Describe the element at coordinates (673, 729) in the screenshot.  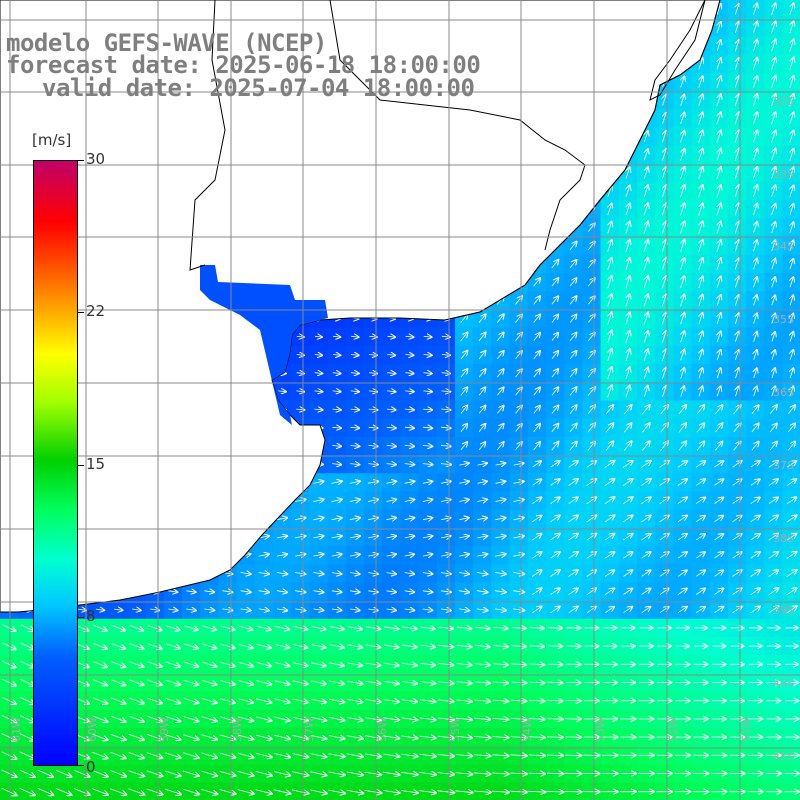
I see `lon-label: 52W` at that location.